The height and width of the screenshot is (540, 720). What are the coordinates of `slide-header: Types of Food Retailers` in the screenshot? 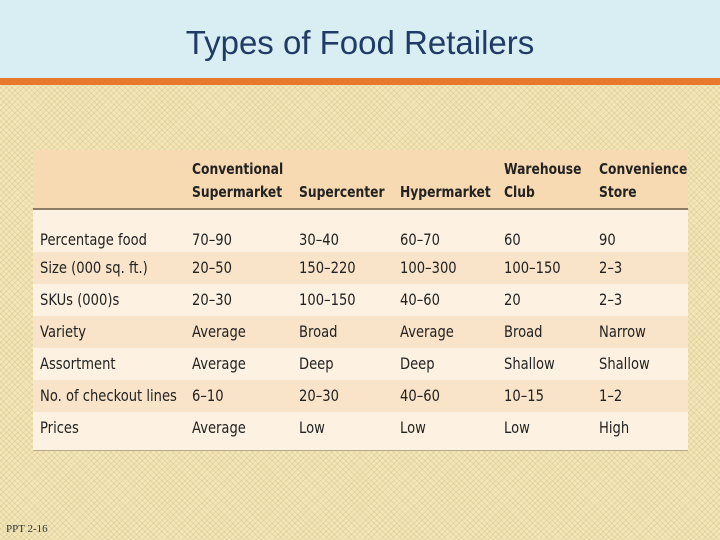 It's located at (360, 39).